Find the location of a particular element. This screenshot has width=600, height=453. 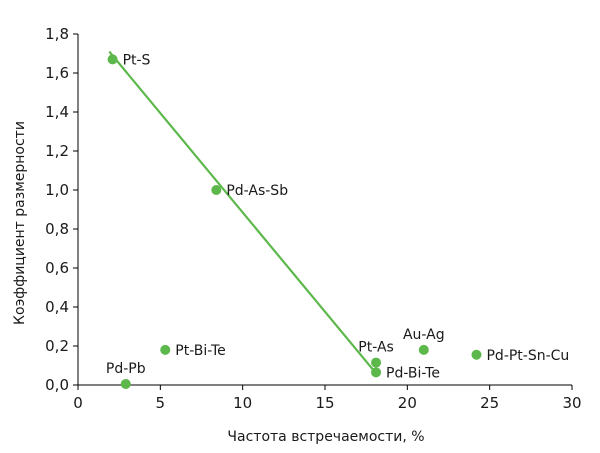

x-tick-label: 15 is located at coordinates (324, 403).